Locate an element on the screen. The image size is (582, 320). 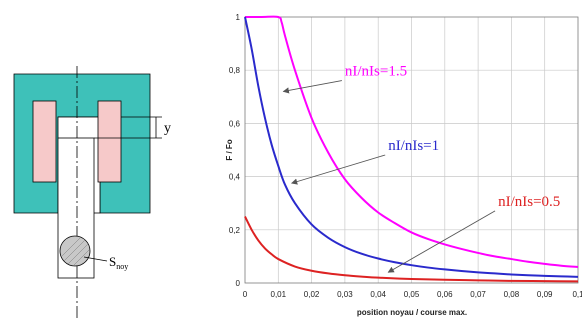
x-tick-label: 0,04 is located at coordinates (378, 294).